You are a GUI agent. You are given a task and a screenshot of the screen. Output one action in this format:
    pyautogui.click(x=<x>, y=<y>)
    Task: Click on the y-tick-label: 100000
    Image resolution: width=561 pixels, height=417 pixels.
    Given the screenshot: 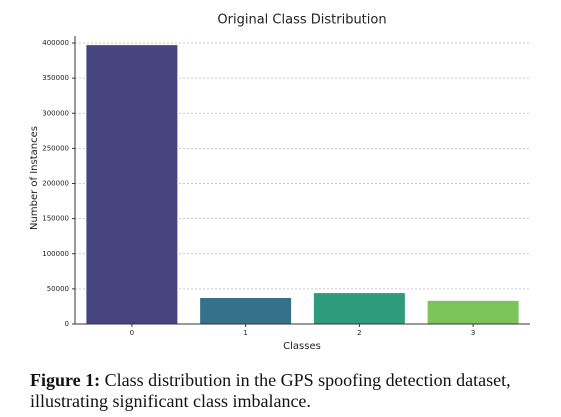 What is the action you would take?
    pyautogui.click(x=55, y=254)
    